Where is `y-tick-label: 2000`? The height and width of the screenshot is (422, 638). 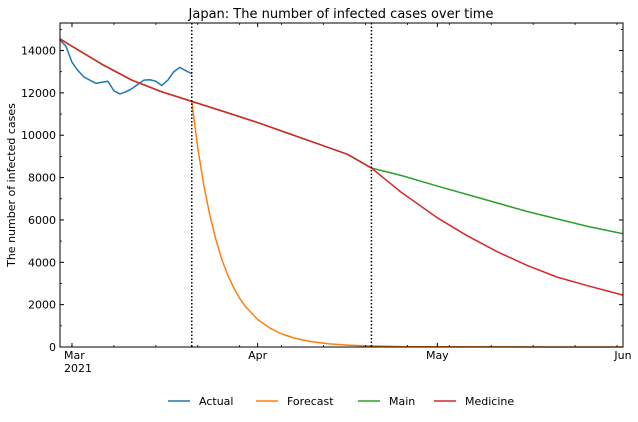 y-tick-label: 2000 is located at coordinates (42, 305).